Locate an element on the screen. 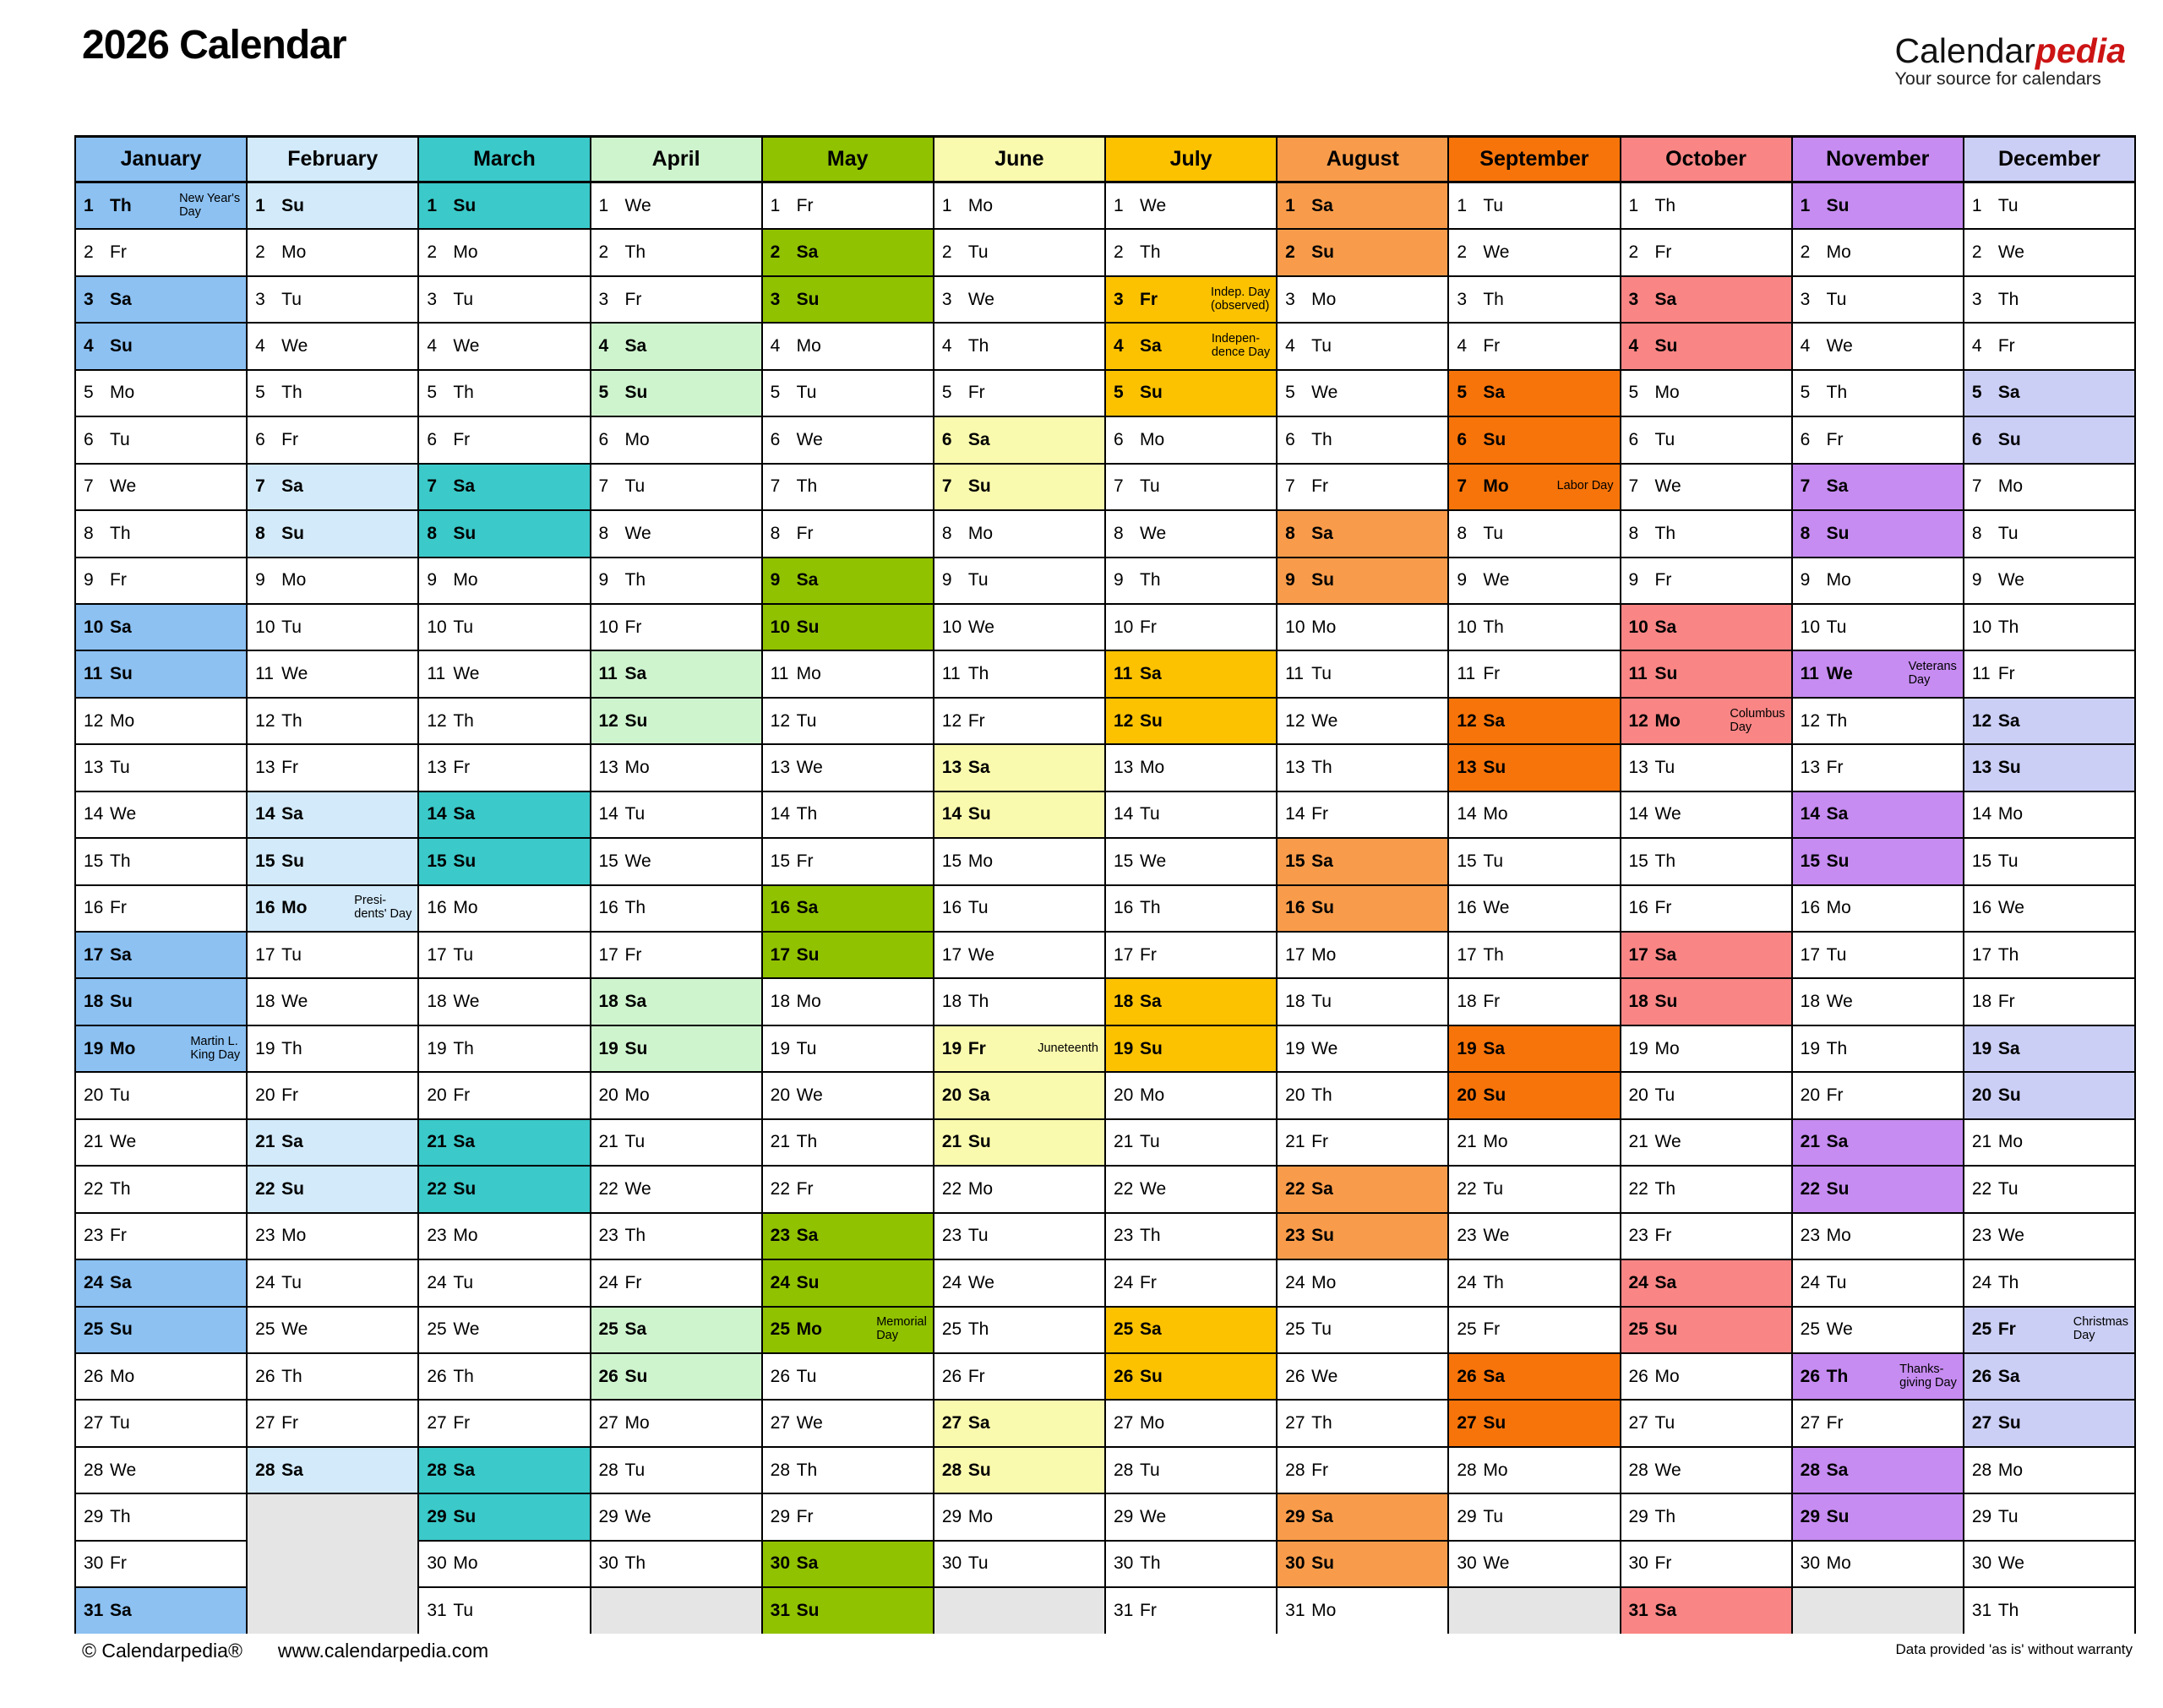 The height and width of the screenshot is (1708, 2163). day-number: 1 is located at coordinates (1977, 205).